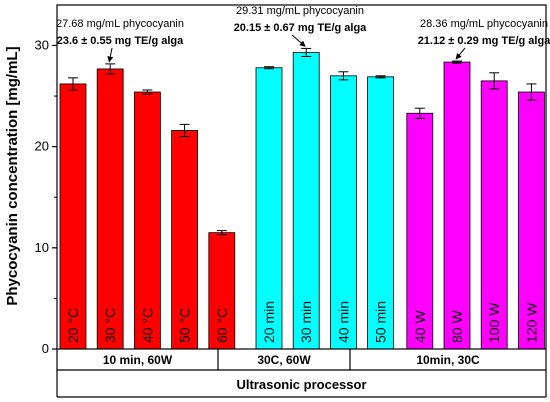 The image size is (550, 402). Describe the element at coordinates (269, 322) in the screenshot. I see `category-label: 20 min` at that location.